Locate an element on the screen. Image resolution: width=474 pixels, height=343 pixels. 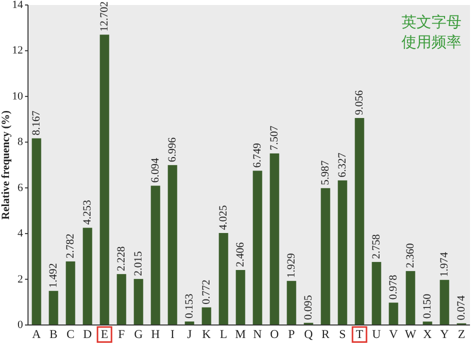
data-label: 2.782 is located at coordinates (70, 246).